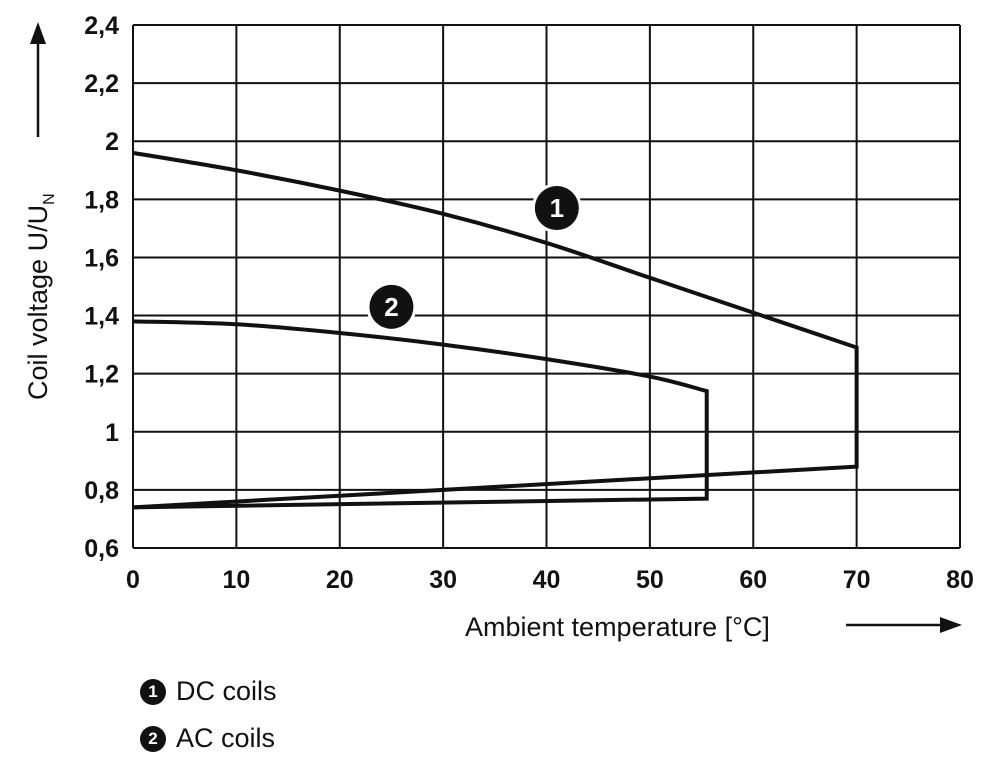 The width and height of the screenshot is (1000, 781). Describe the element at coordinates (236, 580) in the screenshot. I see `x-tick-label: 10` at that location.